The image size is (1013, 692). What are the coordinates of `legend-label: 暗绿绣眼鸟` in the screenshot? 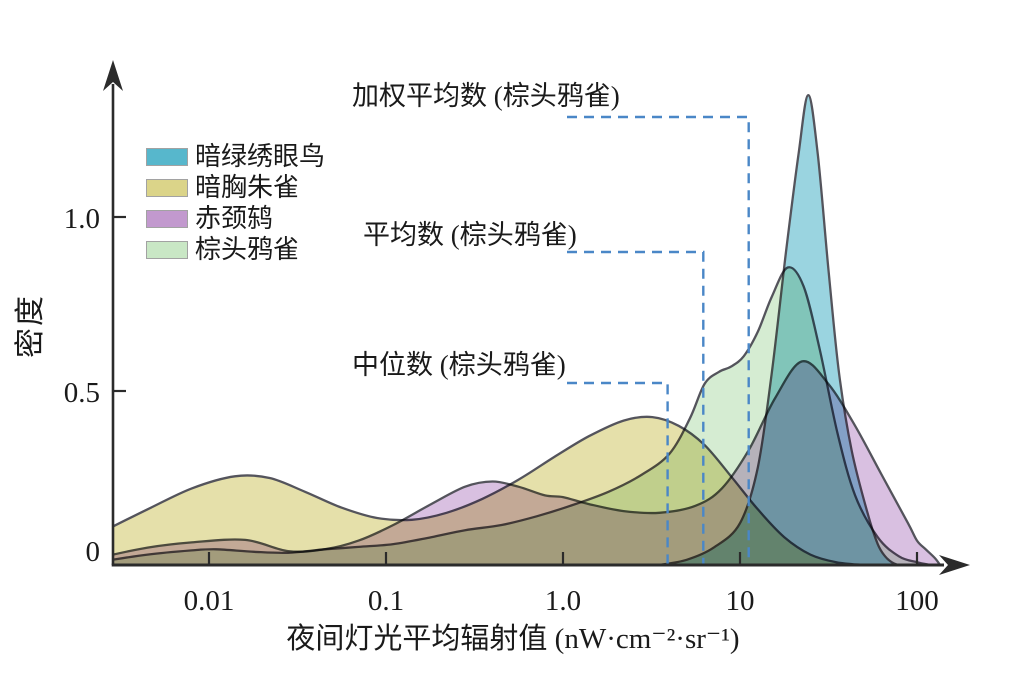 It's located at (260, 156).